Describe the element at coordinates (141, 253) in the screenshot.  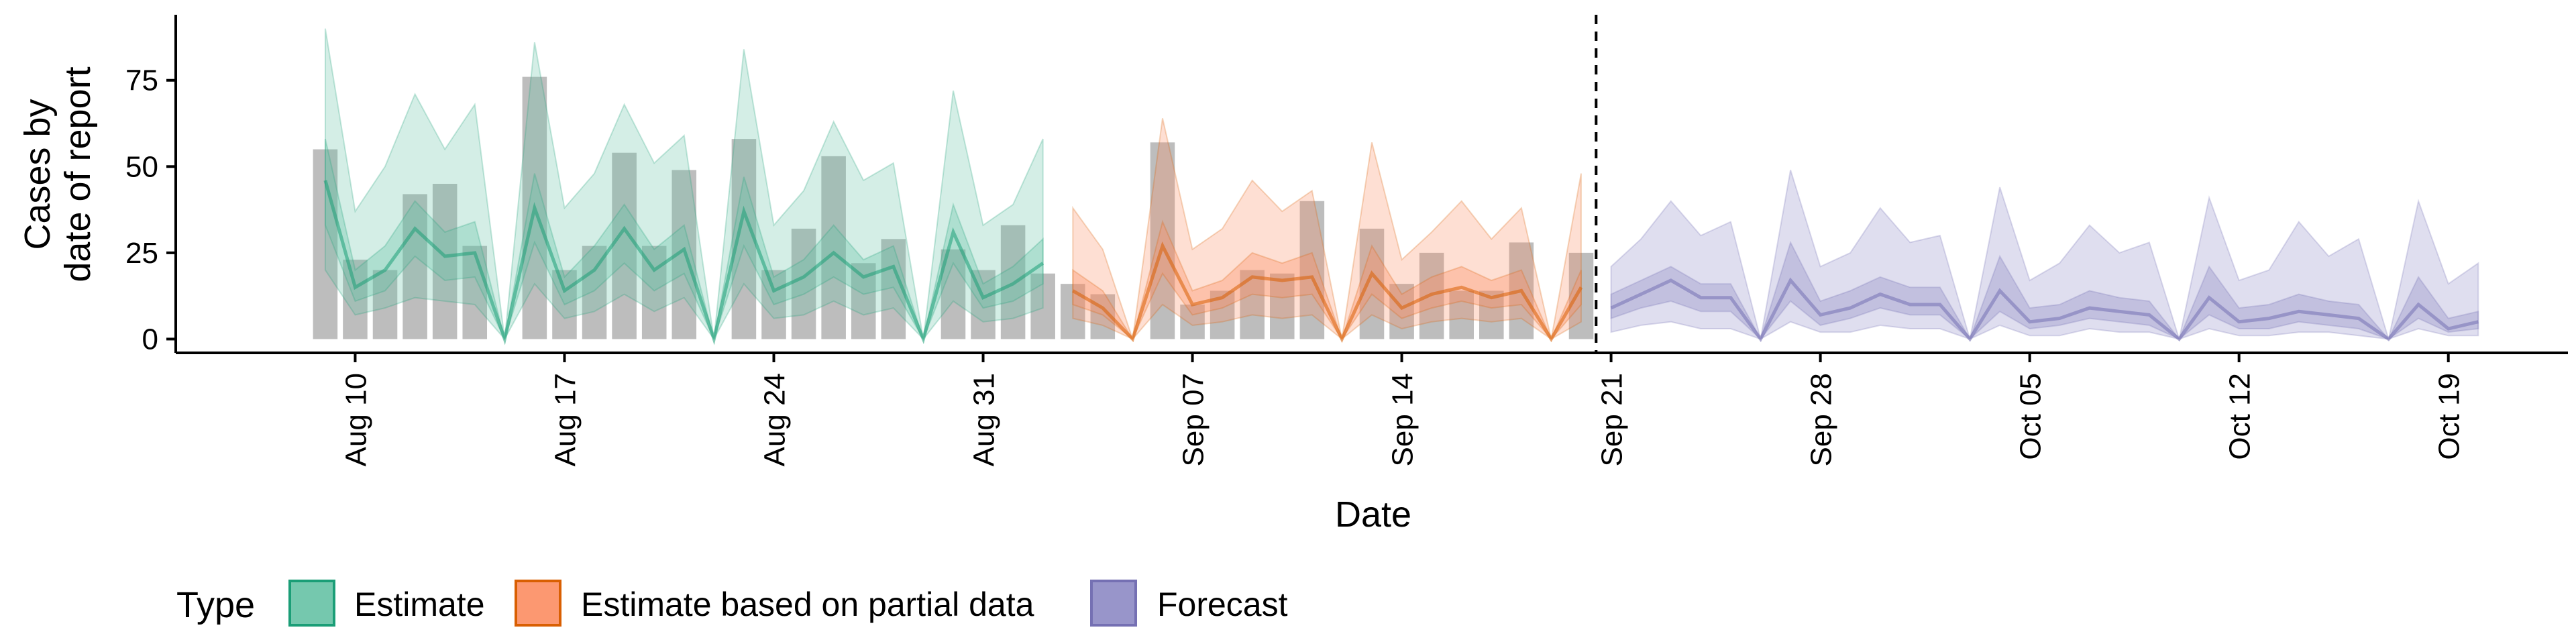
I see `y-tick-label: 25` at that location.